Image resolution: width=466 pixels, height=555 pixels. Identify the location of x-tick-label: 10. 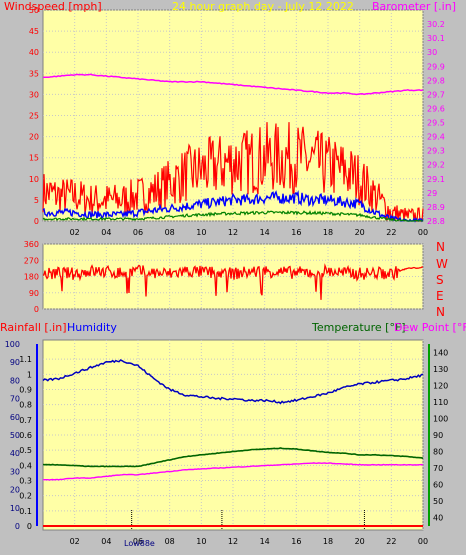
(201, 541).